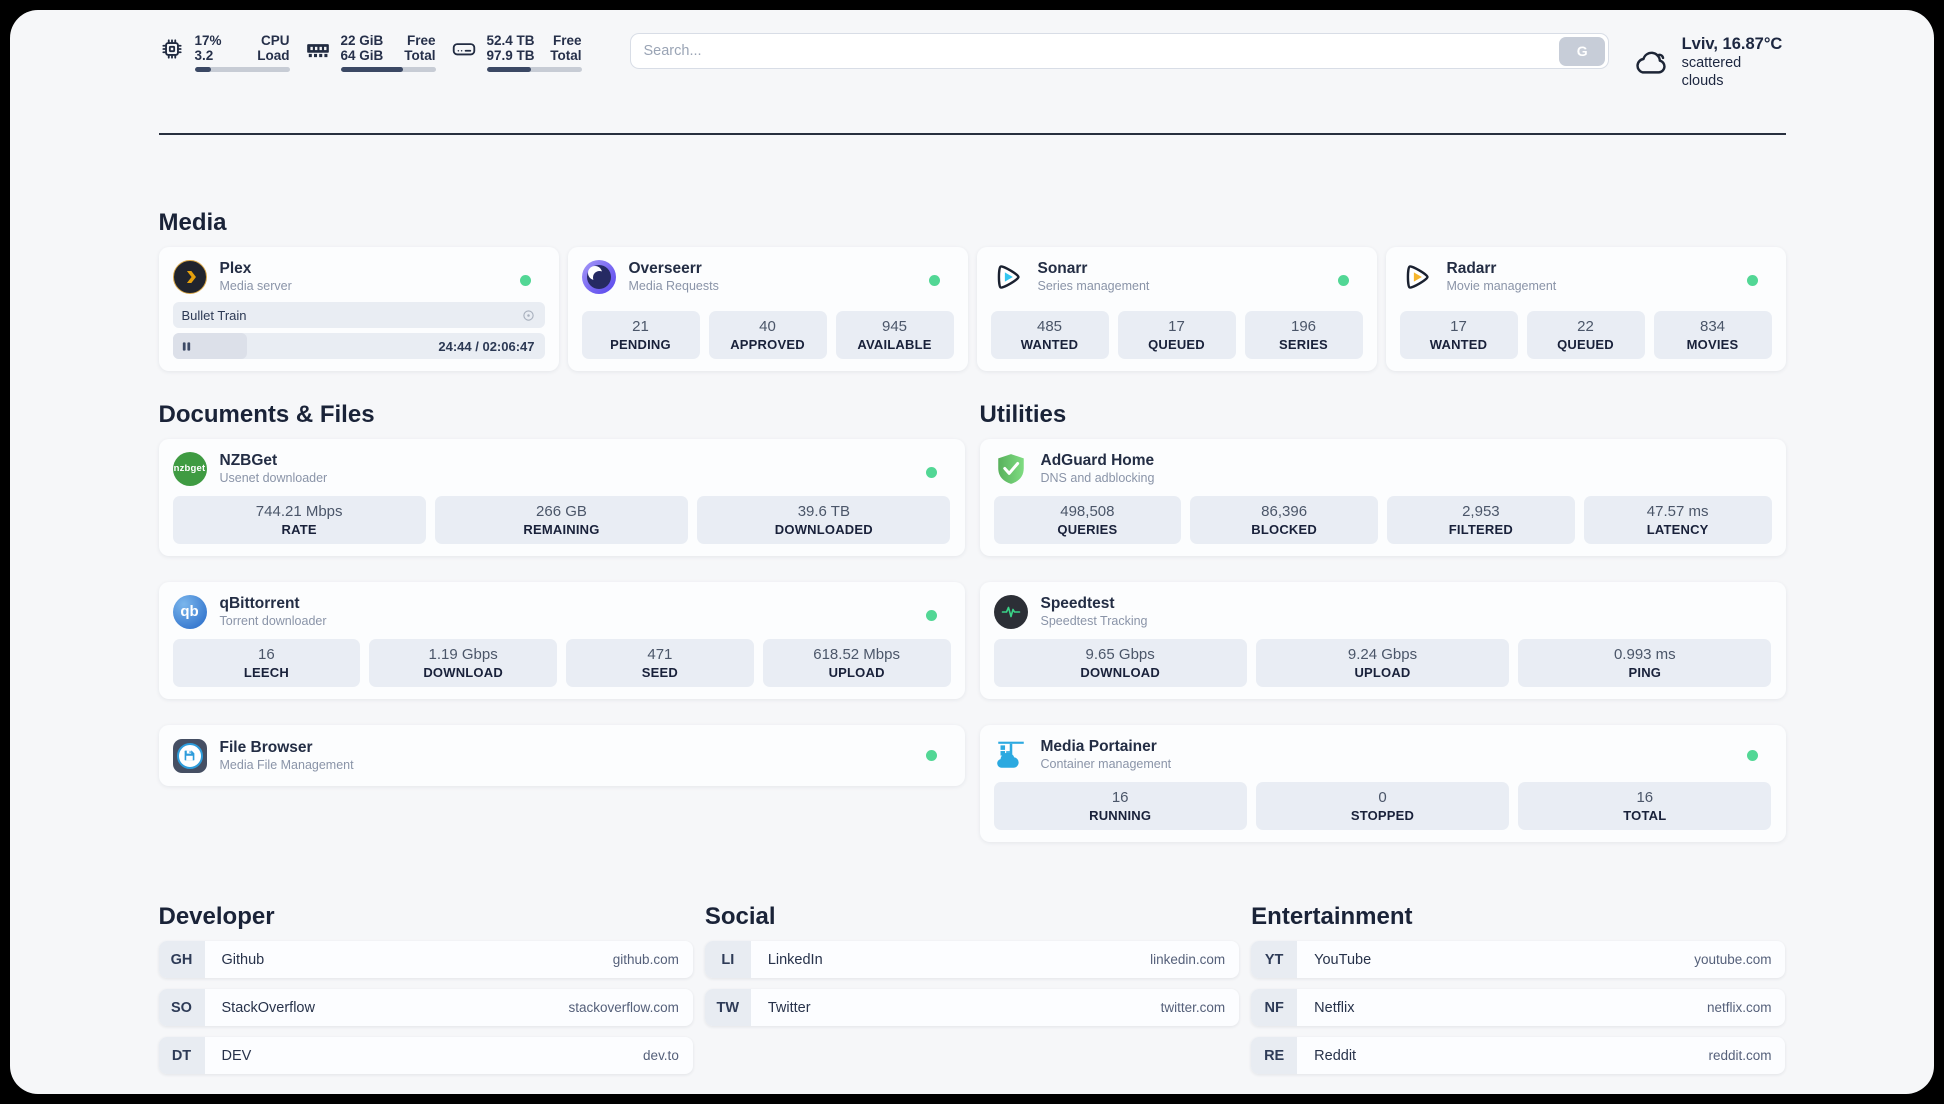 This screenshot has height=1104, width=1944. Describe the element at coordinates (1712, 326) in the screenshot. I see `tile-value: 834` at that location.